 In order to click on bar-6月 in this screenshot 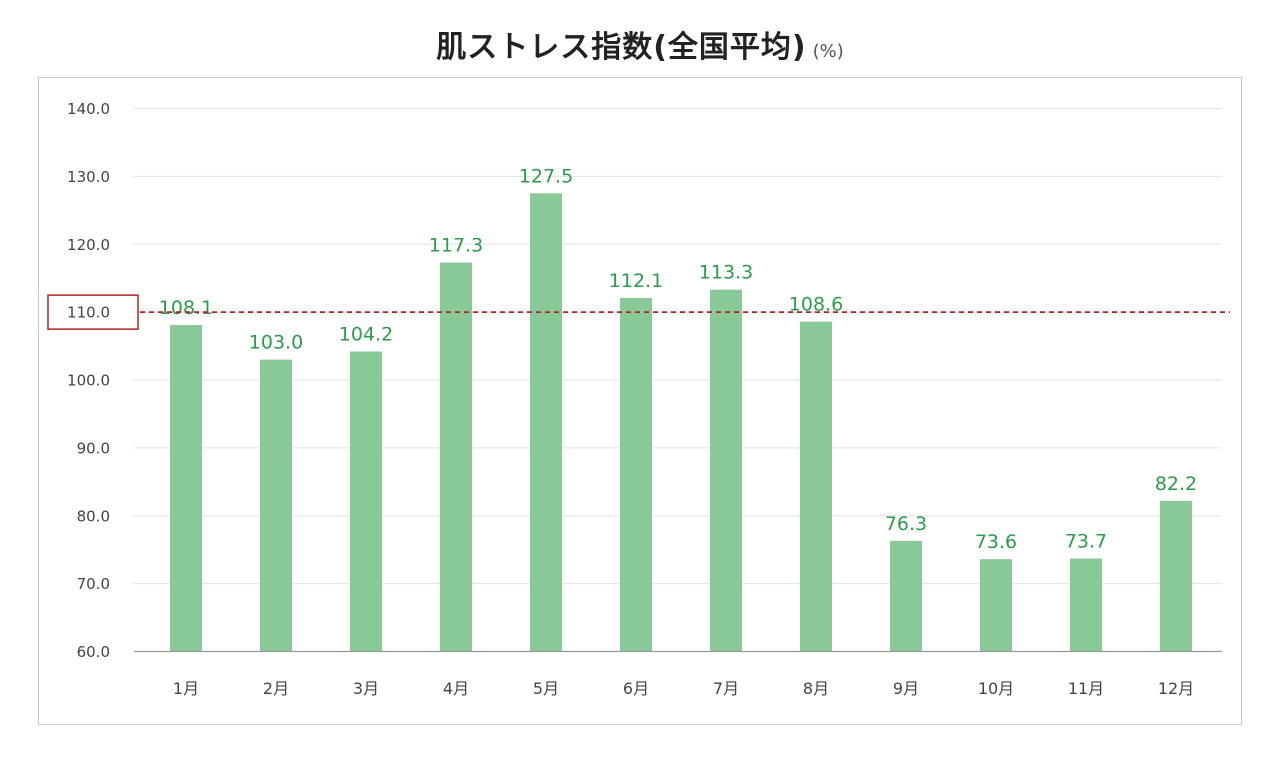, I will do `click(636, 474)`.